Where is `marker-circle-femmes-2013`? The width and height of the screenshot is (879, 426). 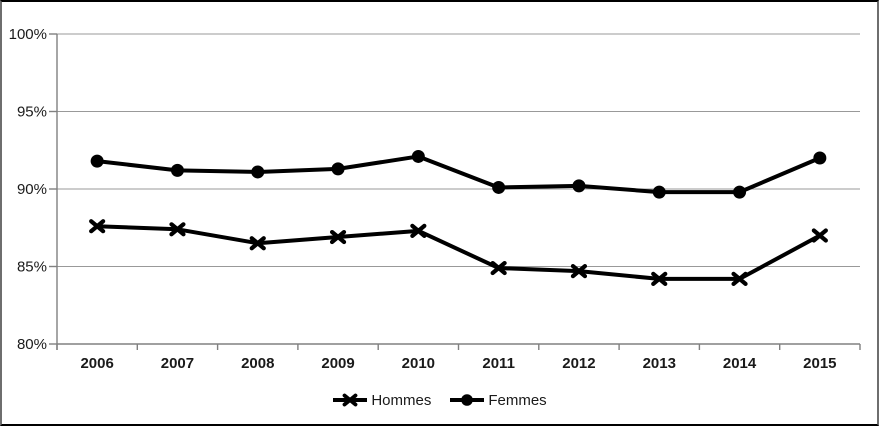
marker-circle-femmes-2013 is located at coordinates (659, 192).